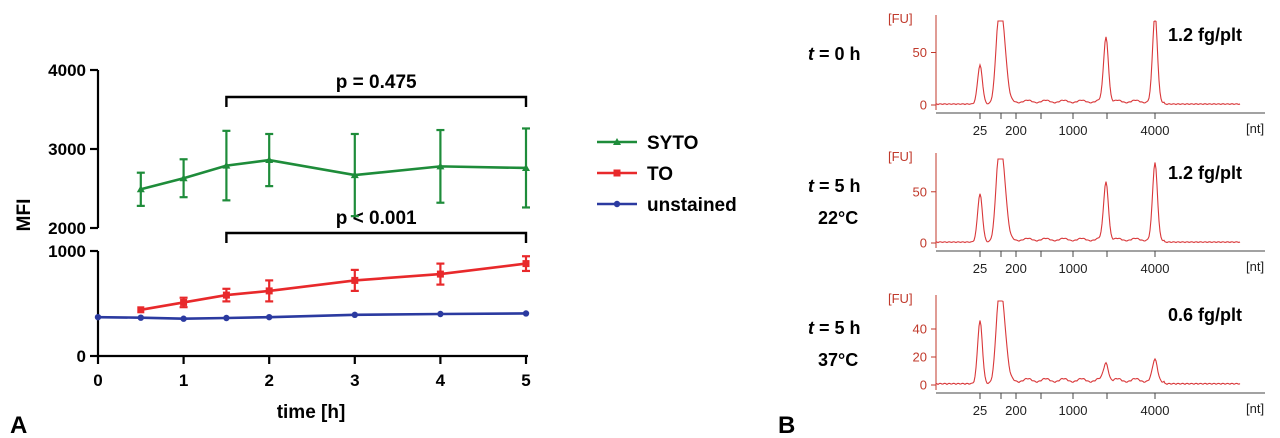 This screenshot has height=438, width=1280. Describe the element at coordinates (268, 380) in the screenshot. I see `x-tick-label: 2` at that location.